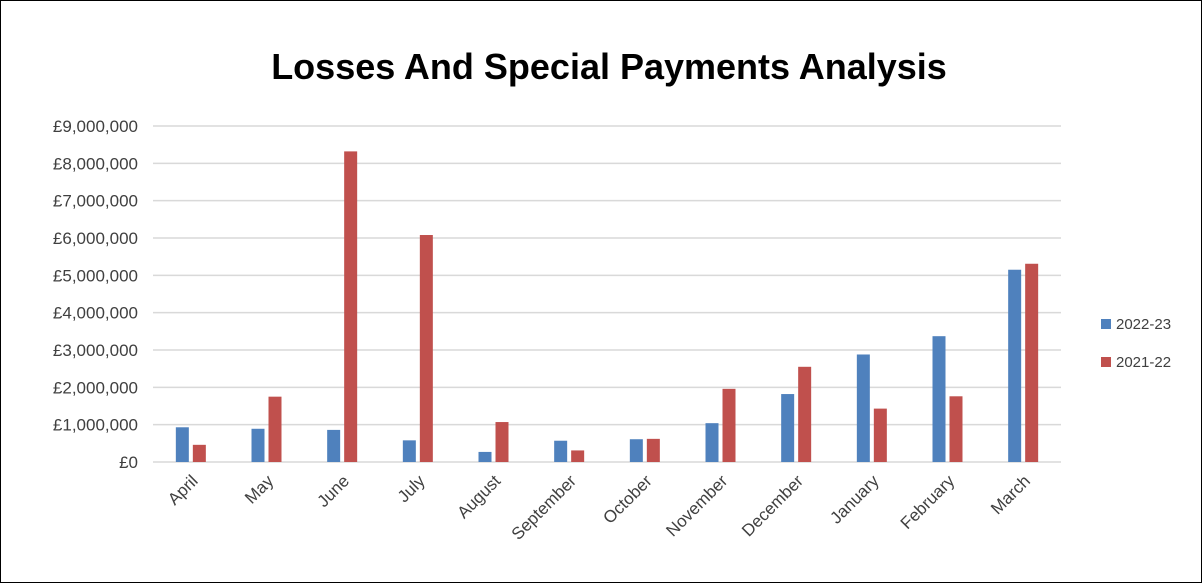 This screenshot has width=1202, height=583. Describe the element at coordinates (729, 425) in the screenshot. I see `bar-2021-22-november` at that location.